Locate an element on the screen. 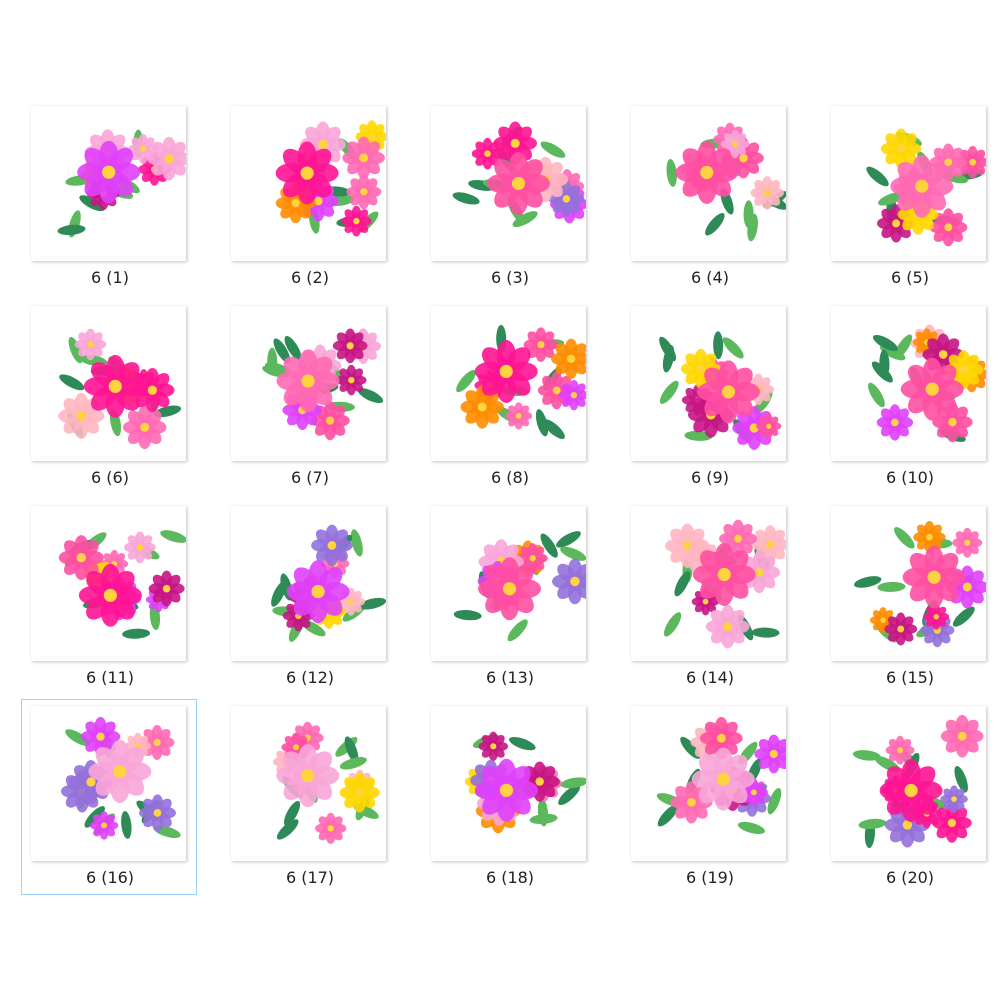 The image size is (1000, 1000). file-item: 6 (20) is located at coordinates (909, 797).